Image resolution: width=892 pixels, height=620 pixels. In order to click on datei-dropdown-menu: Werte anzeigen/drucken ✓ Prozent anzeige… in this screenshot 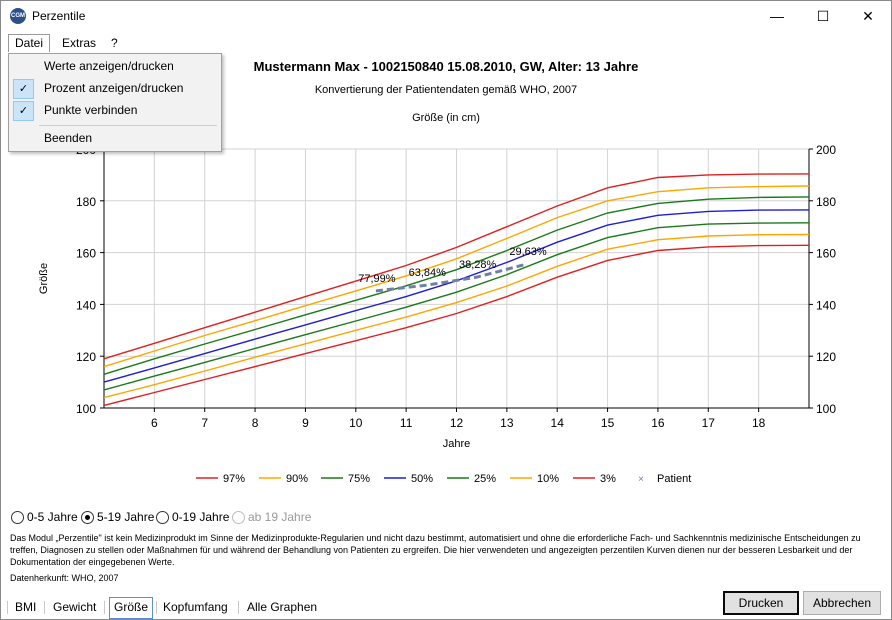, I will do `click(115, 102)`.